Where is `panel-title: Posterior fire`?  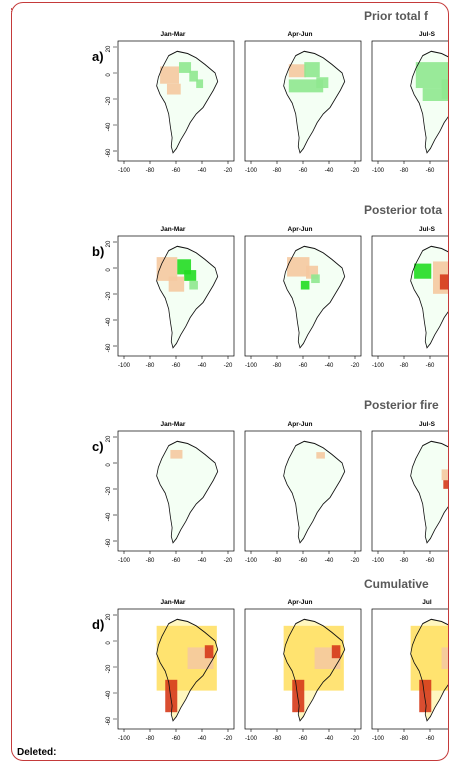
panel-title: Posterior fire is located at coordinates (401, 405).